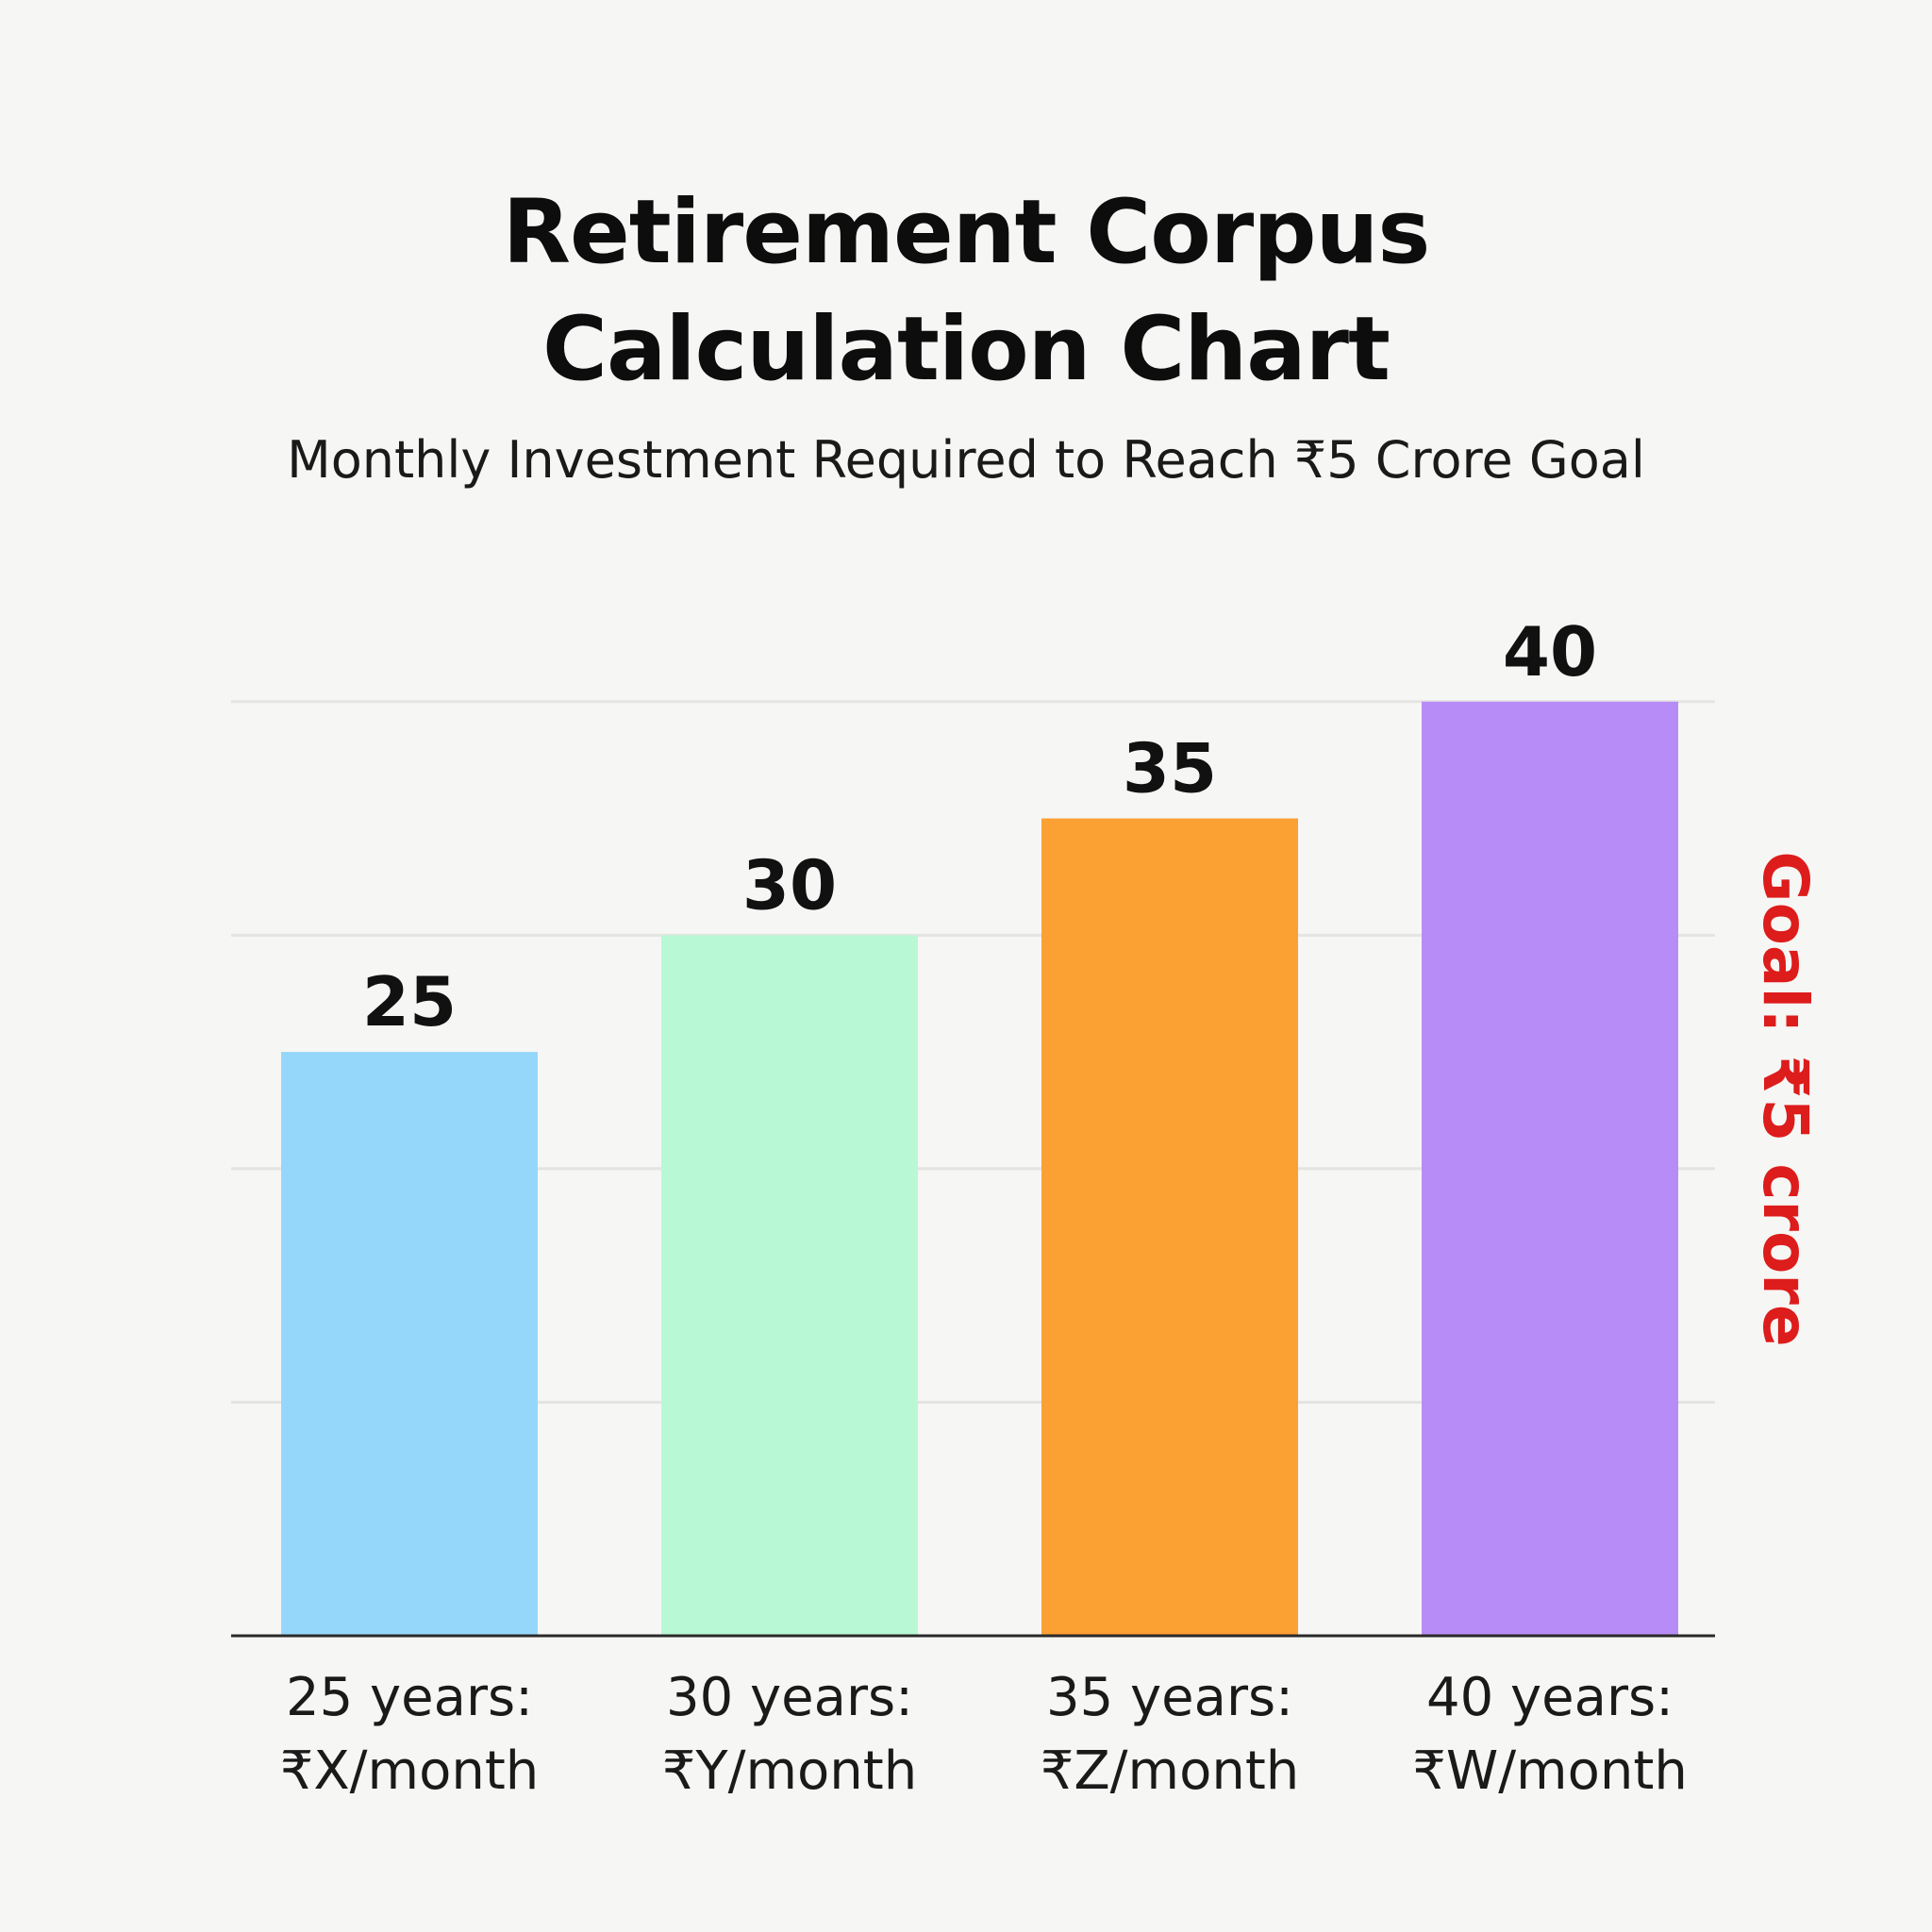 The height and width of the screenshot is (1932, 1932). What do you see at coordinates (1169, 1697) in the screenshot?
I see `x-tick-label-3-line-1: 35 years:` at bounding box center [1169, 1697].